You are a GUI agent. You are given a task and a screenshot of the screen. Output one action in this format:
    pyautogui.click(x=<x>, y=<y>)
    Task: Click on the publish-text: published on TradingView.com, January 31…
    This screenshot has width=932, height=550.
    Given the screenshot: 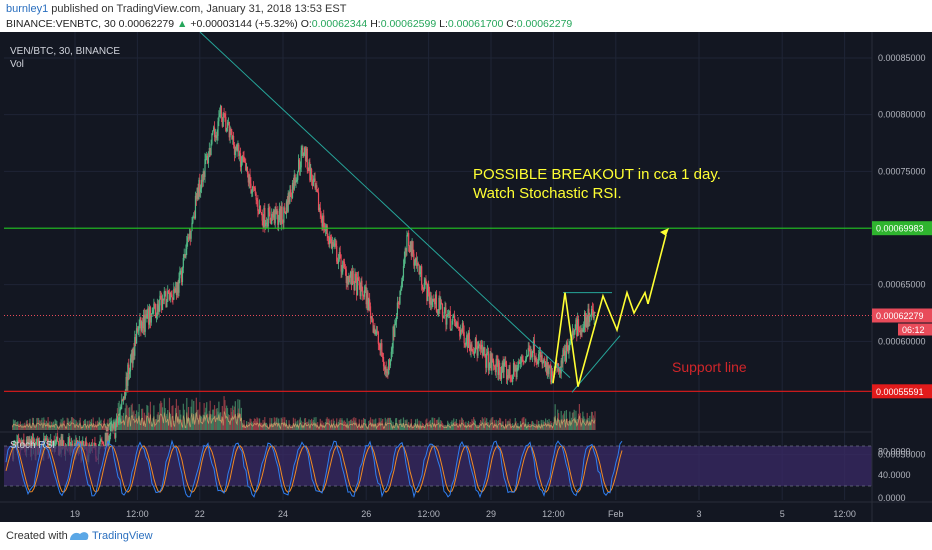 What is the action you would take?
    pyautogui.click(x=199, y=9)
    